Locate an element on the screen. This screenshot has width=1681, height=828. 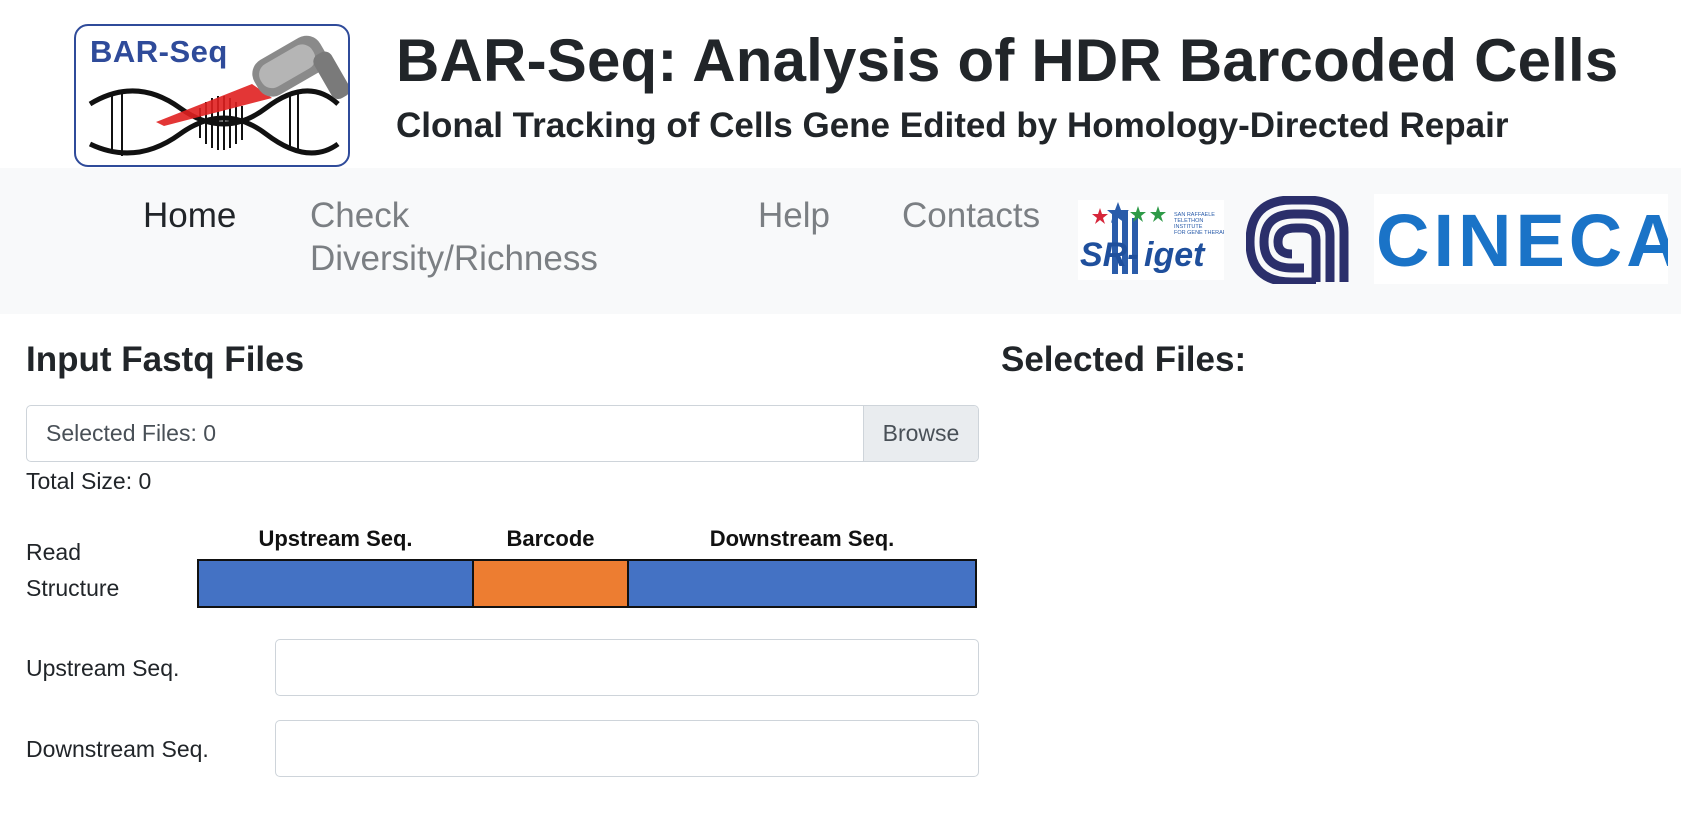
svg-text: CINECA is located at coordinates (1522, 240).